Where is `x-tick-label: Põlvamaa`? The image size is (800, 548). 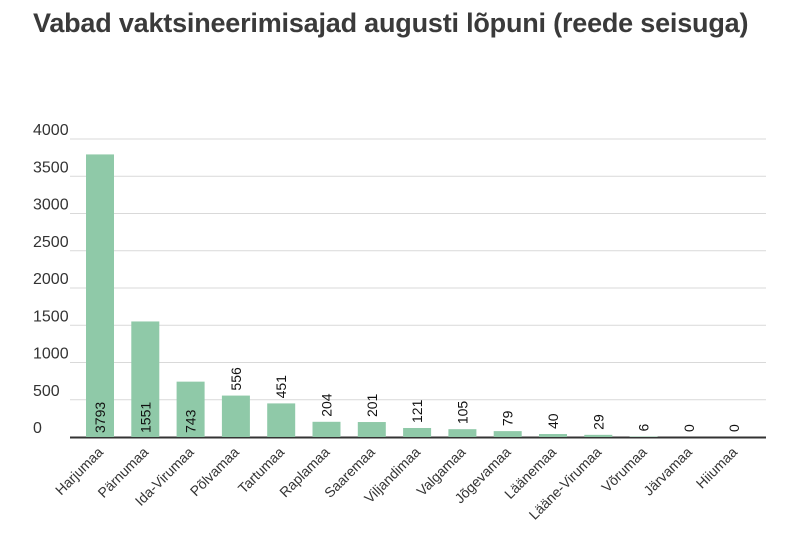 x-tick-label: Põlvamaa is located at coordinates (214, 471).